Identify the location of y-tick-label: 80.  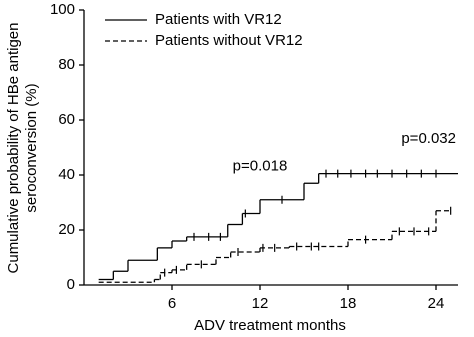
(66, 64).